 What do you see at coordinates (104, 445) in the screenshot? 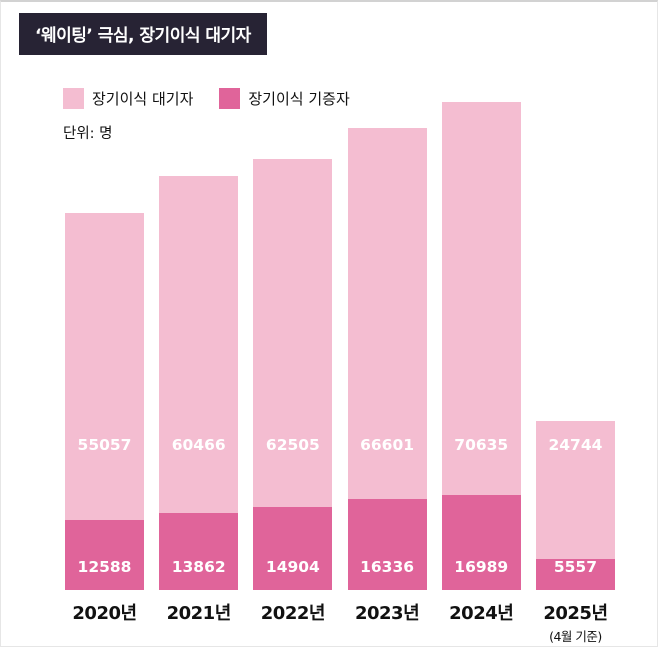
I see `value-label-waitlist: 55057` at bounding box center [104, 445].